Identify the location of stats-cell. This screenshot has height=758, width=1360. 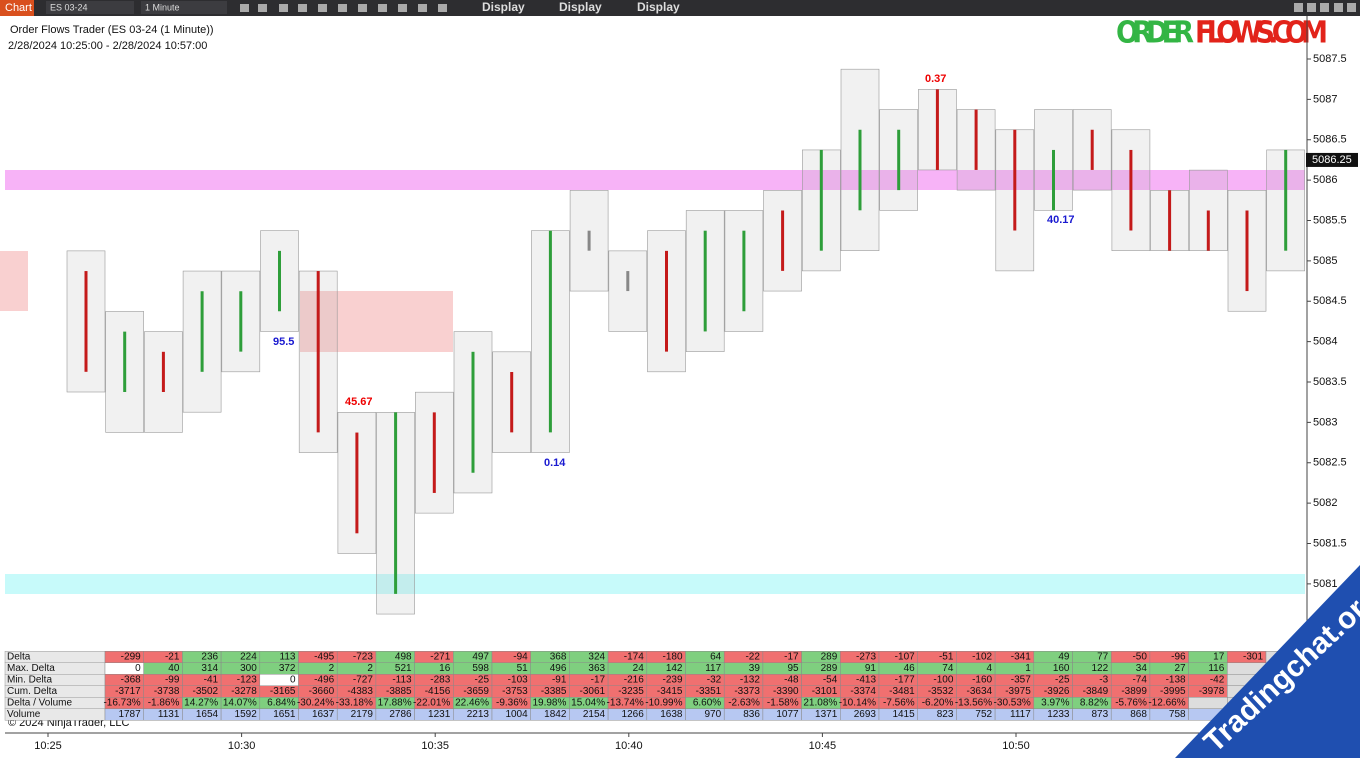
(1208, 703).